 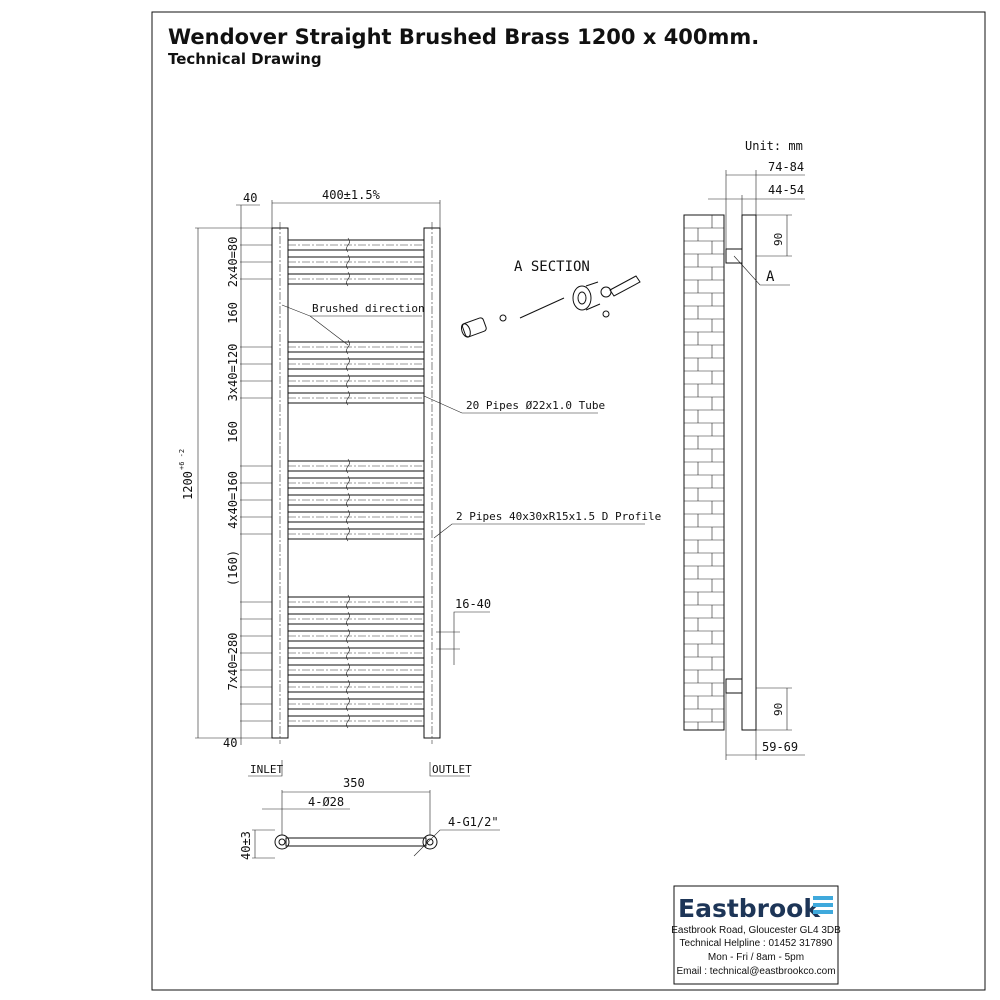 I want to click on height-tolerance: +6 -2, so click(x=182, y=459).